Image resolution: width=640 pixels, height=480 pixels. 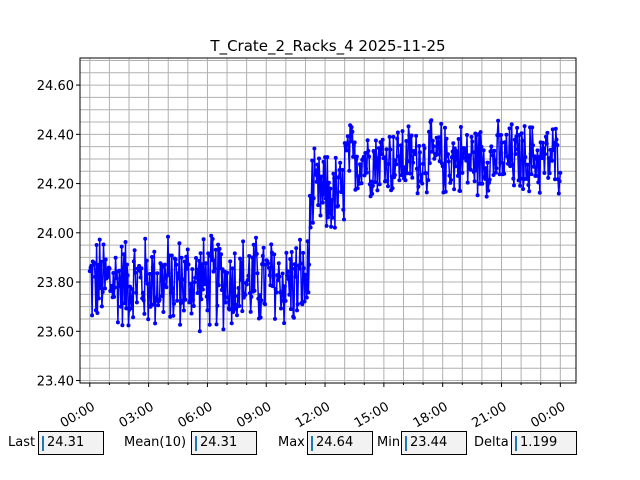 What do you see at coordinates (340, 443) in the screenshot?
I see `max-value-field: 24.64` at bounding box center [340, 443].